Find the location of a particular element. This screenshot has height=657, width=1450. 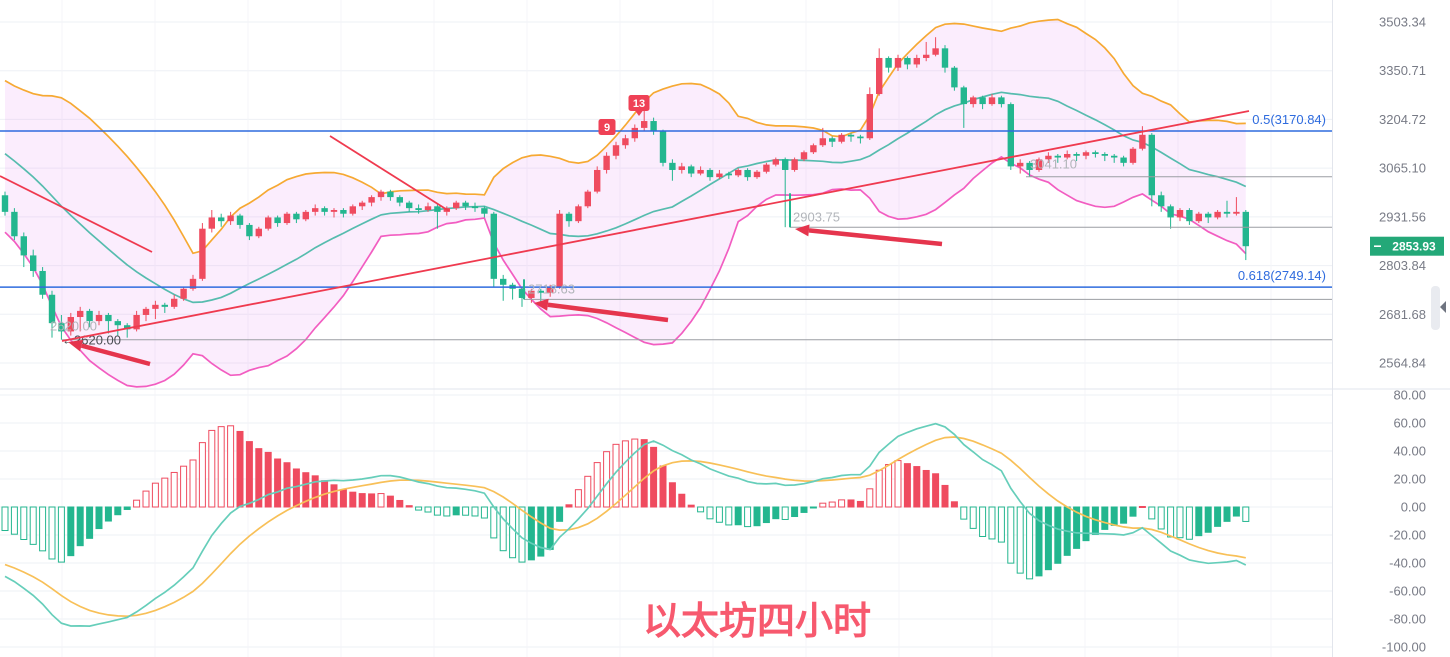

last-price-label: 2853.93 is located at coordinates (1414, 247).